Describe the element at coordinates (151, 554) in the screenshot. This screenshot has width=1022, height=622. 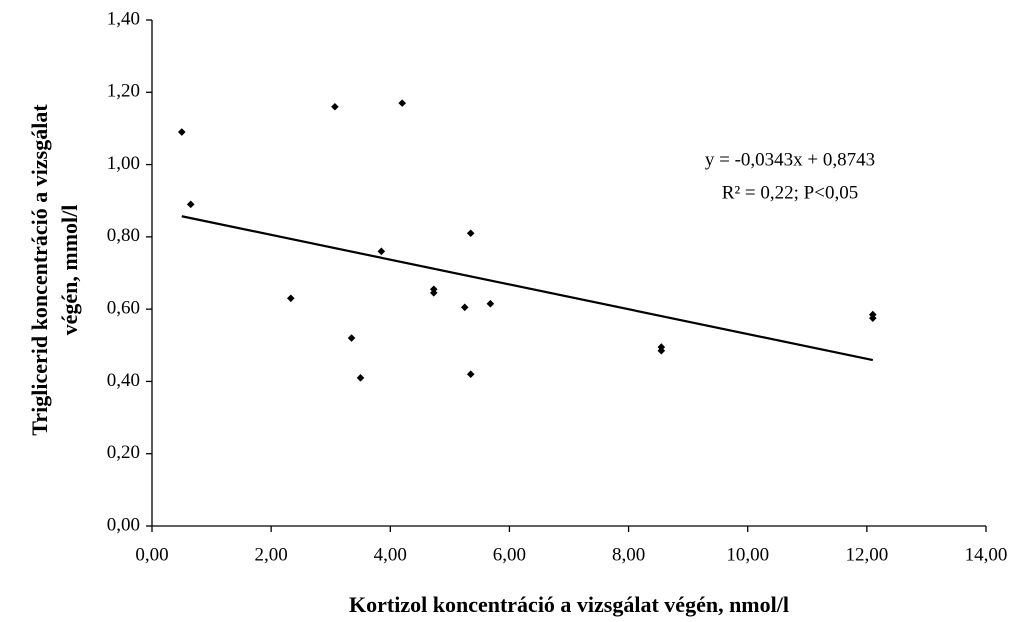
I see `x-tick-label: 0,00` at that location.